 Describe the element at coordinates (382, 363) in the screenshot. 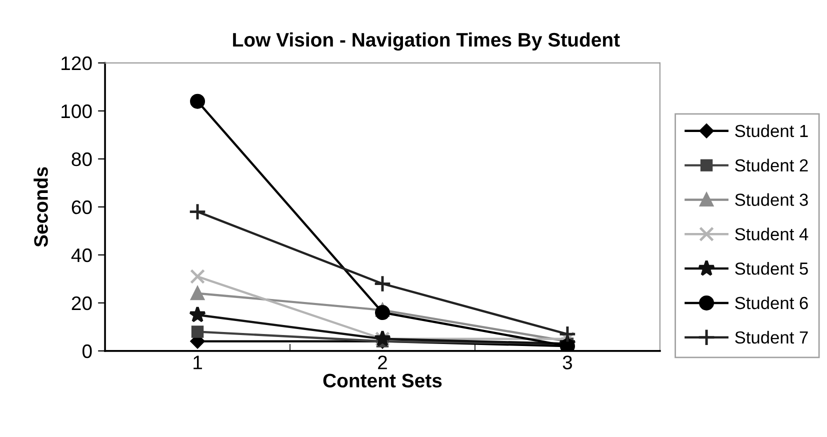

I see `x-tick-label: 2` at that location.